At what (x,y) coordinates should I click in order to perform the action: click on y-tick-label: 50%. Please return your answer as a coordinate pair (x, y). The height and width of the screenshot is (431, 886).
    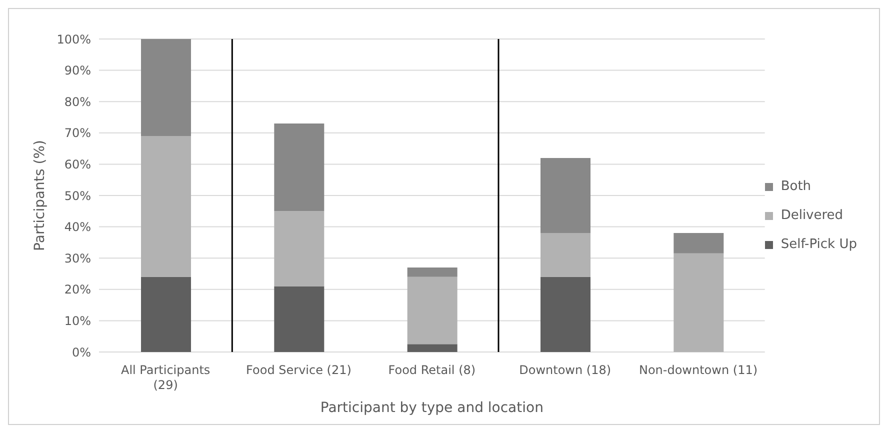
    Looking at the image, I should click on (77, 195).